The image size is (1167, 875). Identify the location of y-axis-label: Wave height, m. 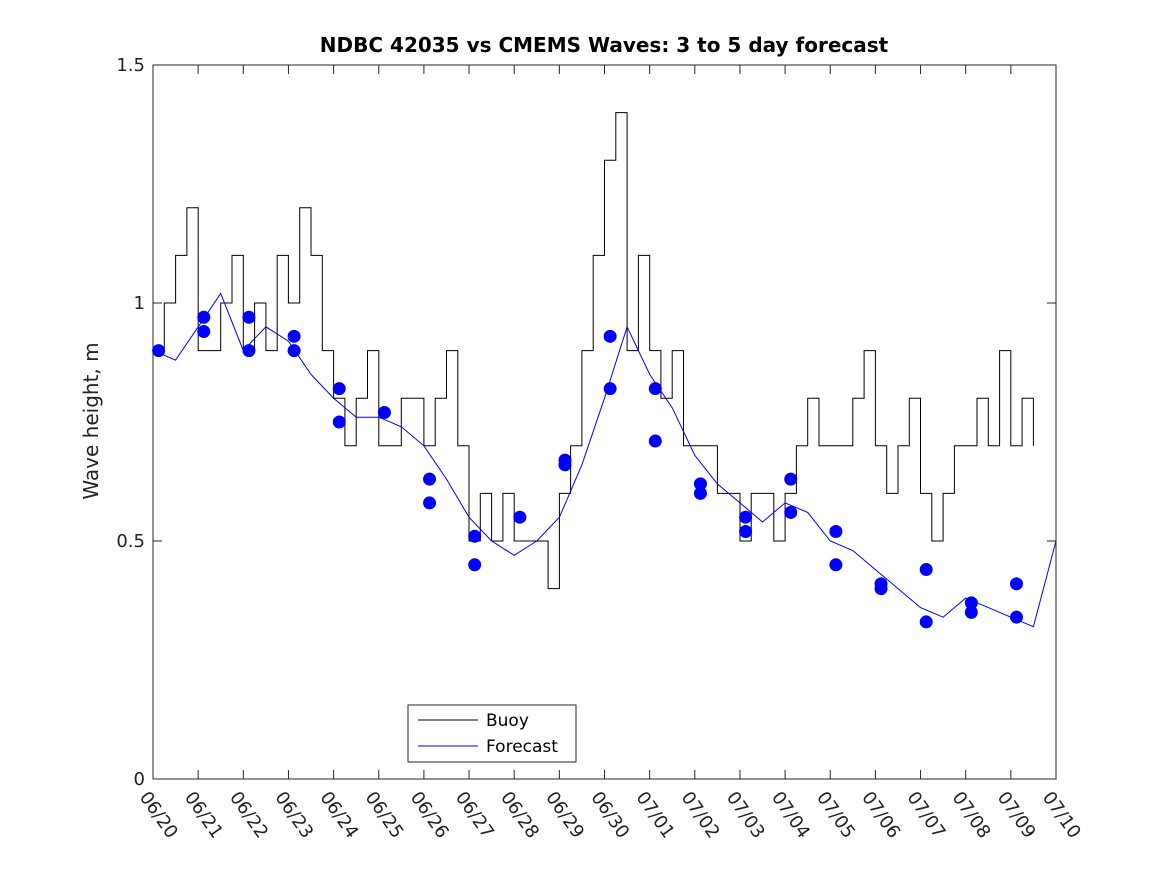
(91, 420).